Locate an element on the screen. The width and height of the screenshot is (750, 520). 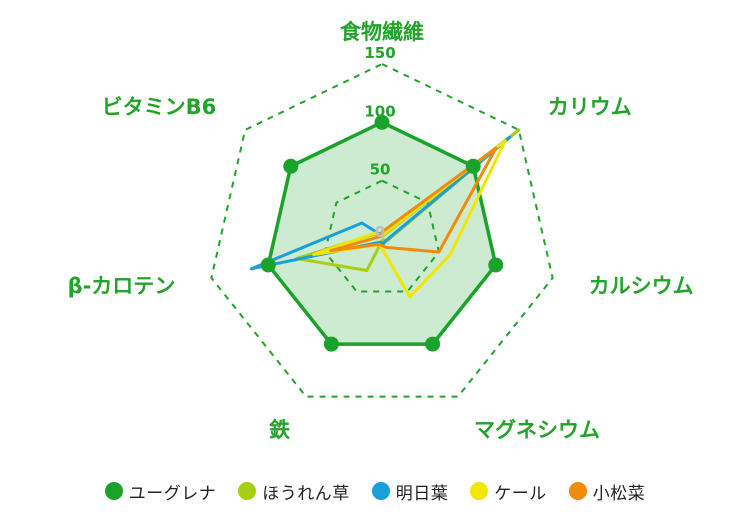
legend-item-5: 小松菜 is located at coordinates (607, 491).